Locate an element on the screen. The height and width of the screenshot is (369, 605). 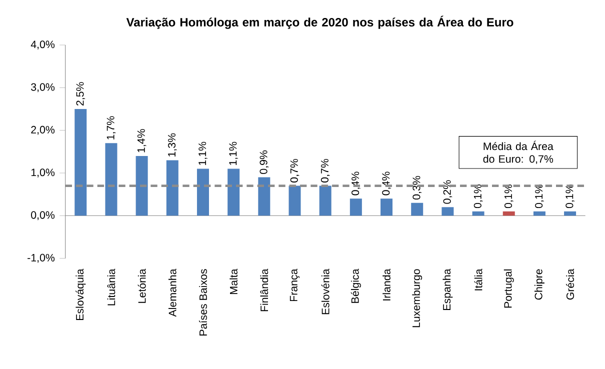
y-tick-label: 1,0% is located at coordinates (43, 173).